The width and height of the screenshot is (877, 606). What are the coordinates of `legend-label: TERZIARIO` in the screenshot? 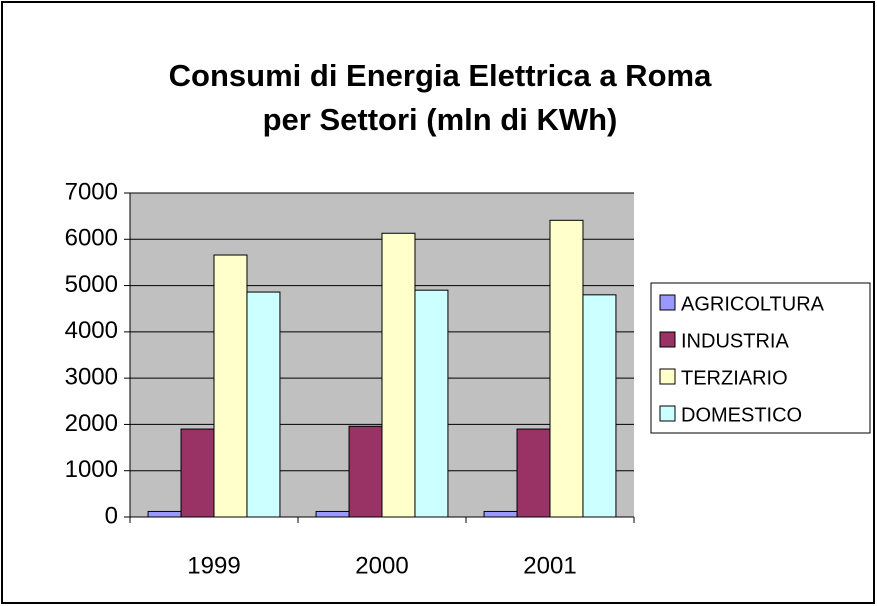 It's located at (734, 378).